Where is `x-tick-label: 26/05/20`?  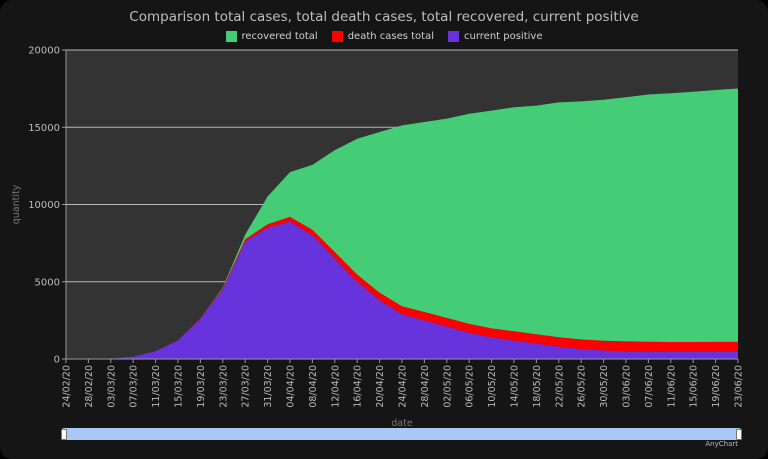
x-tick-label: 26/05/20 is located at coordinates (582, 386).